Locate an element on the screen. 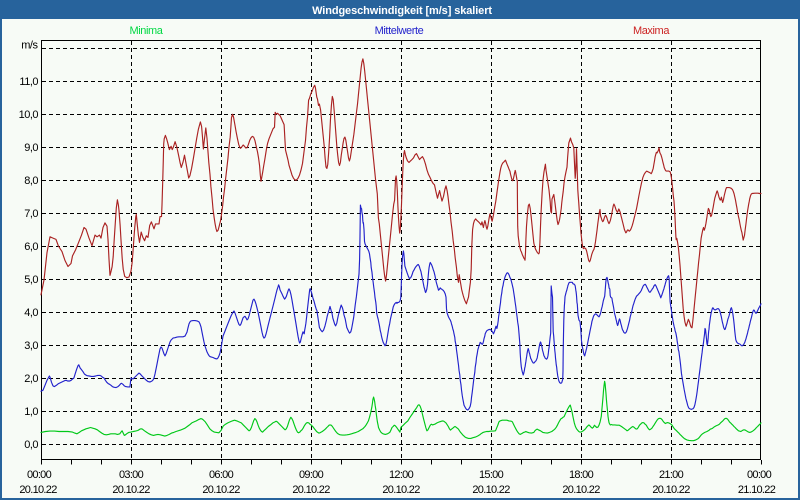 The width and height of the screenshot is (800, 500). svg-text: Minima is located at coordinates (146, 31).